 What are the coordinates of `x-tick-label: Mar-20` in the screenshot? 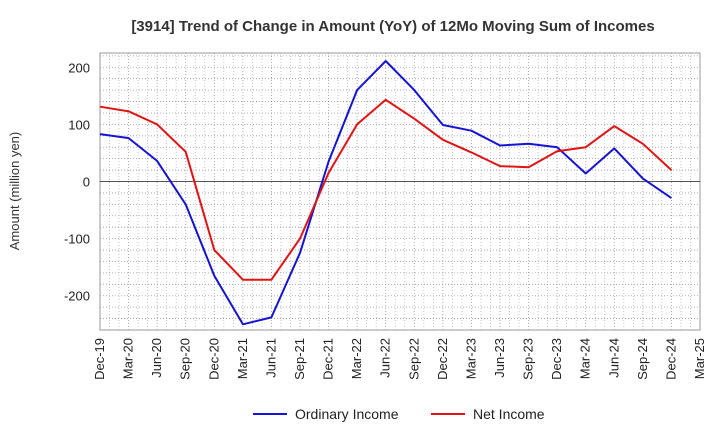 It's located at (128, 358).